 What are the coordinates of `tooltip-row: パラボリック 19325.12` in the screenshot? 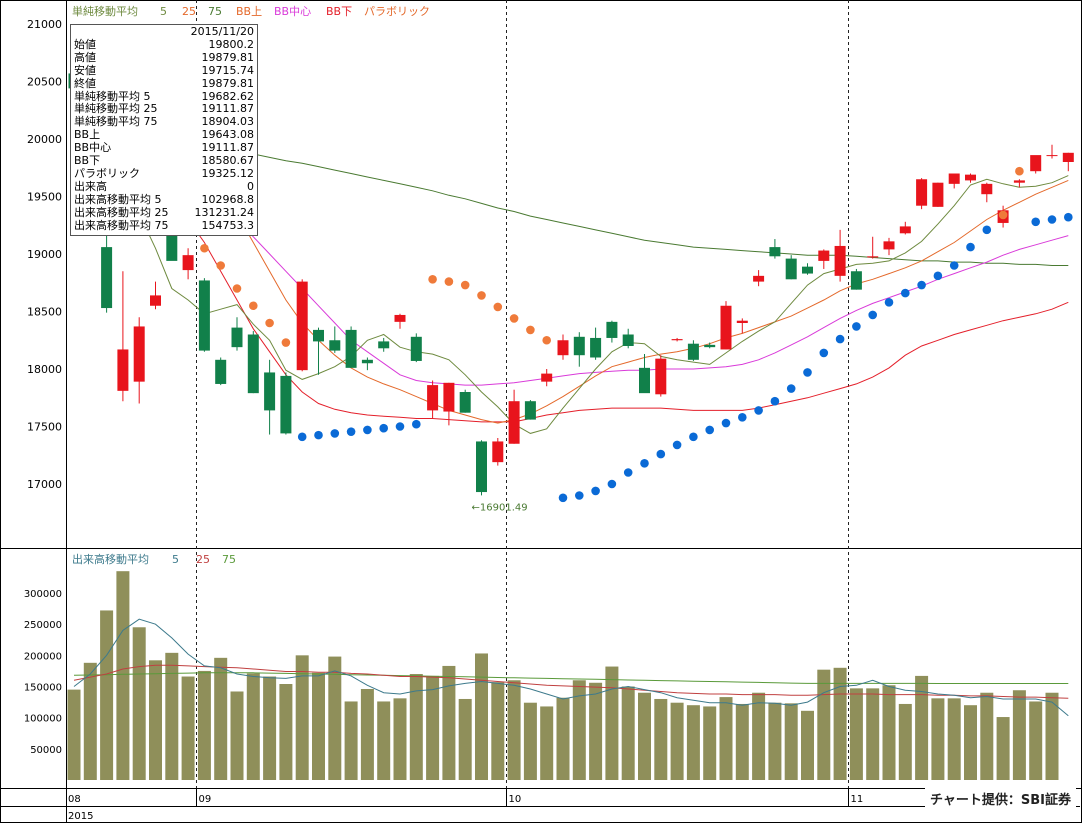 It's located at (164, 173).